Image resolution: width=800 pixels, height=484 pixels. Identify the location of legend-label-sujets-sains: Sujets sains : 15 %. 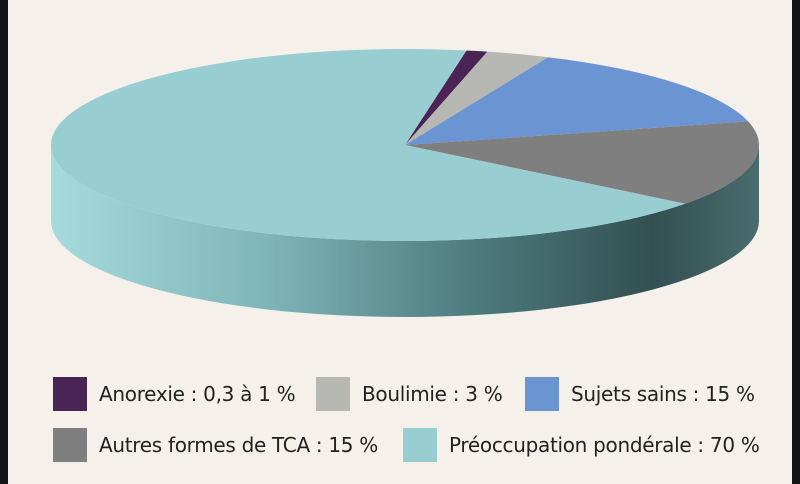
(663, 394).